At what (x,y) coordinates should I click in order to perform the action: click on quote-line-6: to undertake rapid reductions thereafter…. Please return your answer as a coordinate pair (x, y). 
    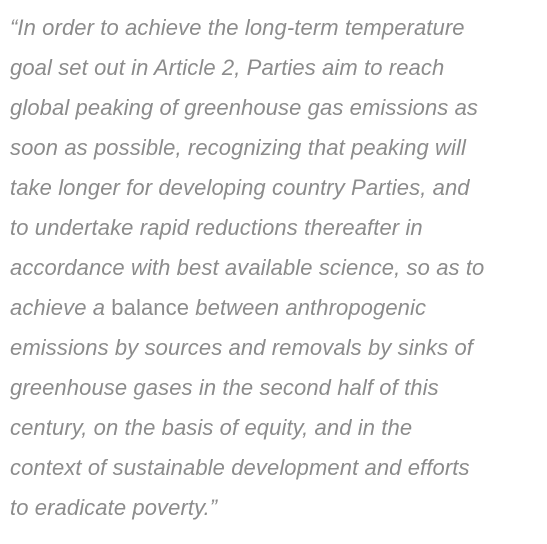
    Looking at the image, I should click on (216, 227).